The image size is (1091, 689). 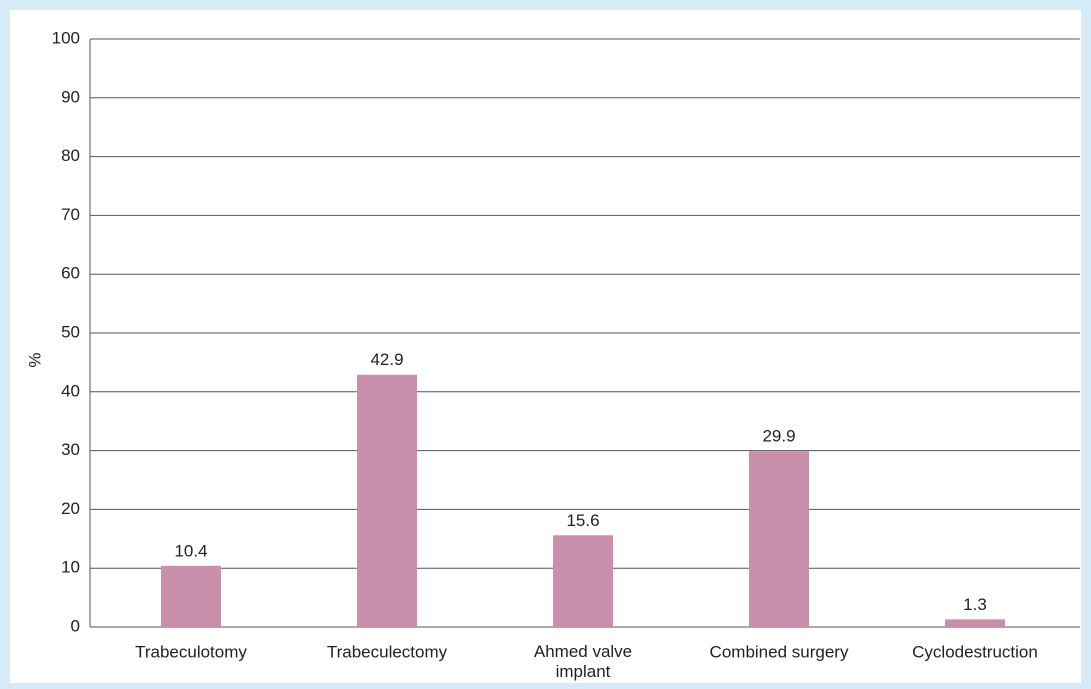 What do you see at coordinates (582, 520) in the screenshot?
I see `value-label: 15.6` at bounding box center [582, 520].